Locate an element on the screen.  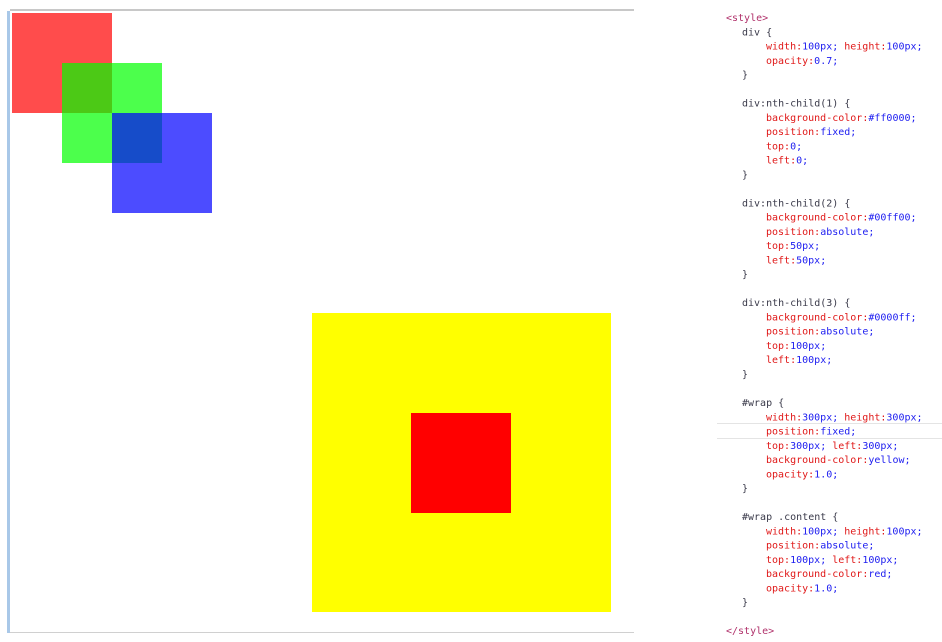
selector: div:nth-child(2) { is located at coordinates (796, 203).